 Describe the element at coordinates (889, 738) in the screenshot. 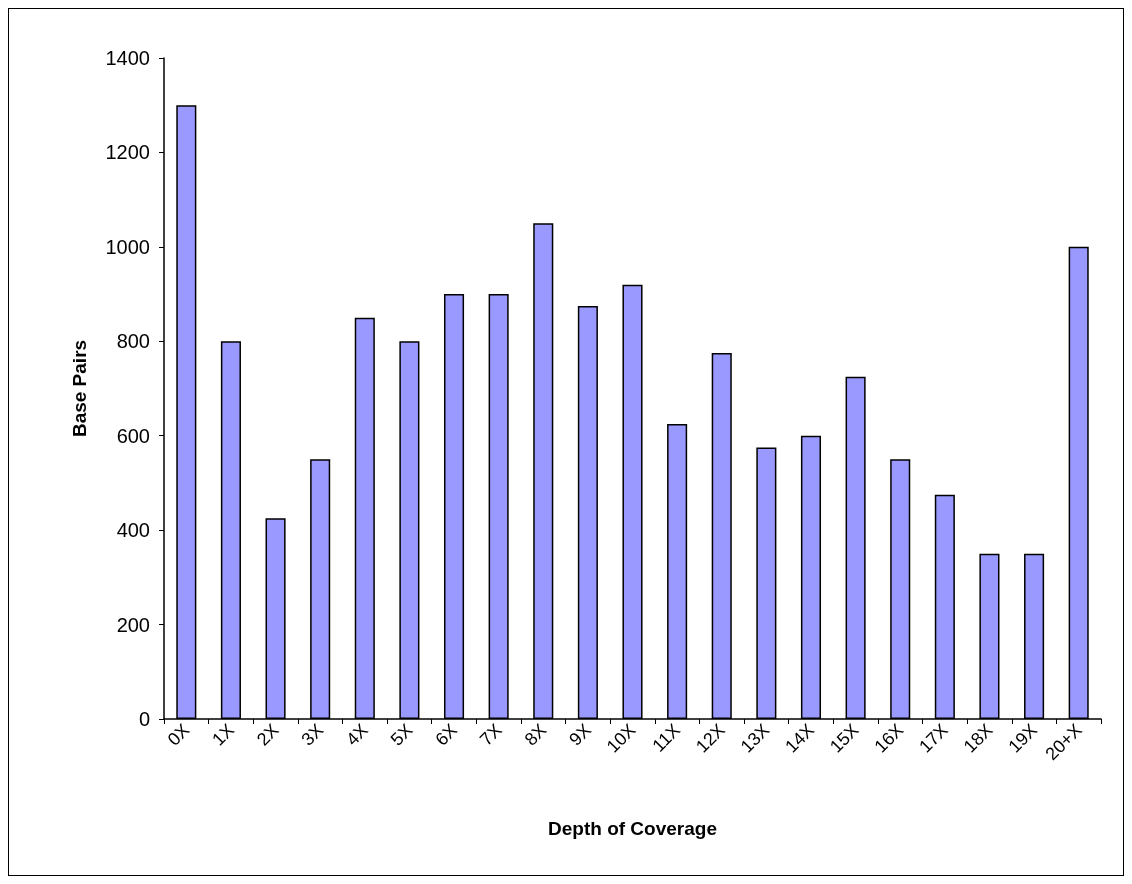

I see `x-tick-label: 16X` at that location.